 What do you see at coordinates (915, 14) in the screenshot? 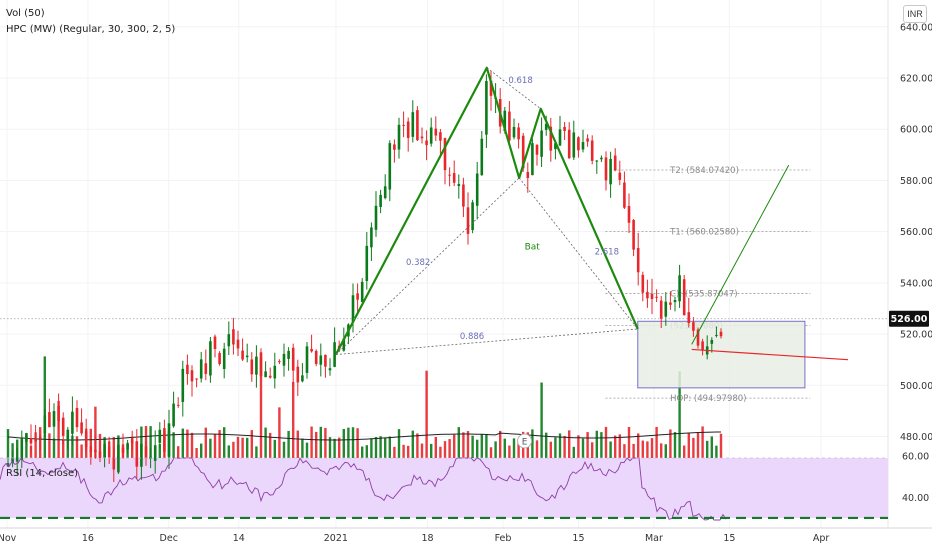
I see `currency-button: INR` at bounding box center [915, 14].